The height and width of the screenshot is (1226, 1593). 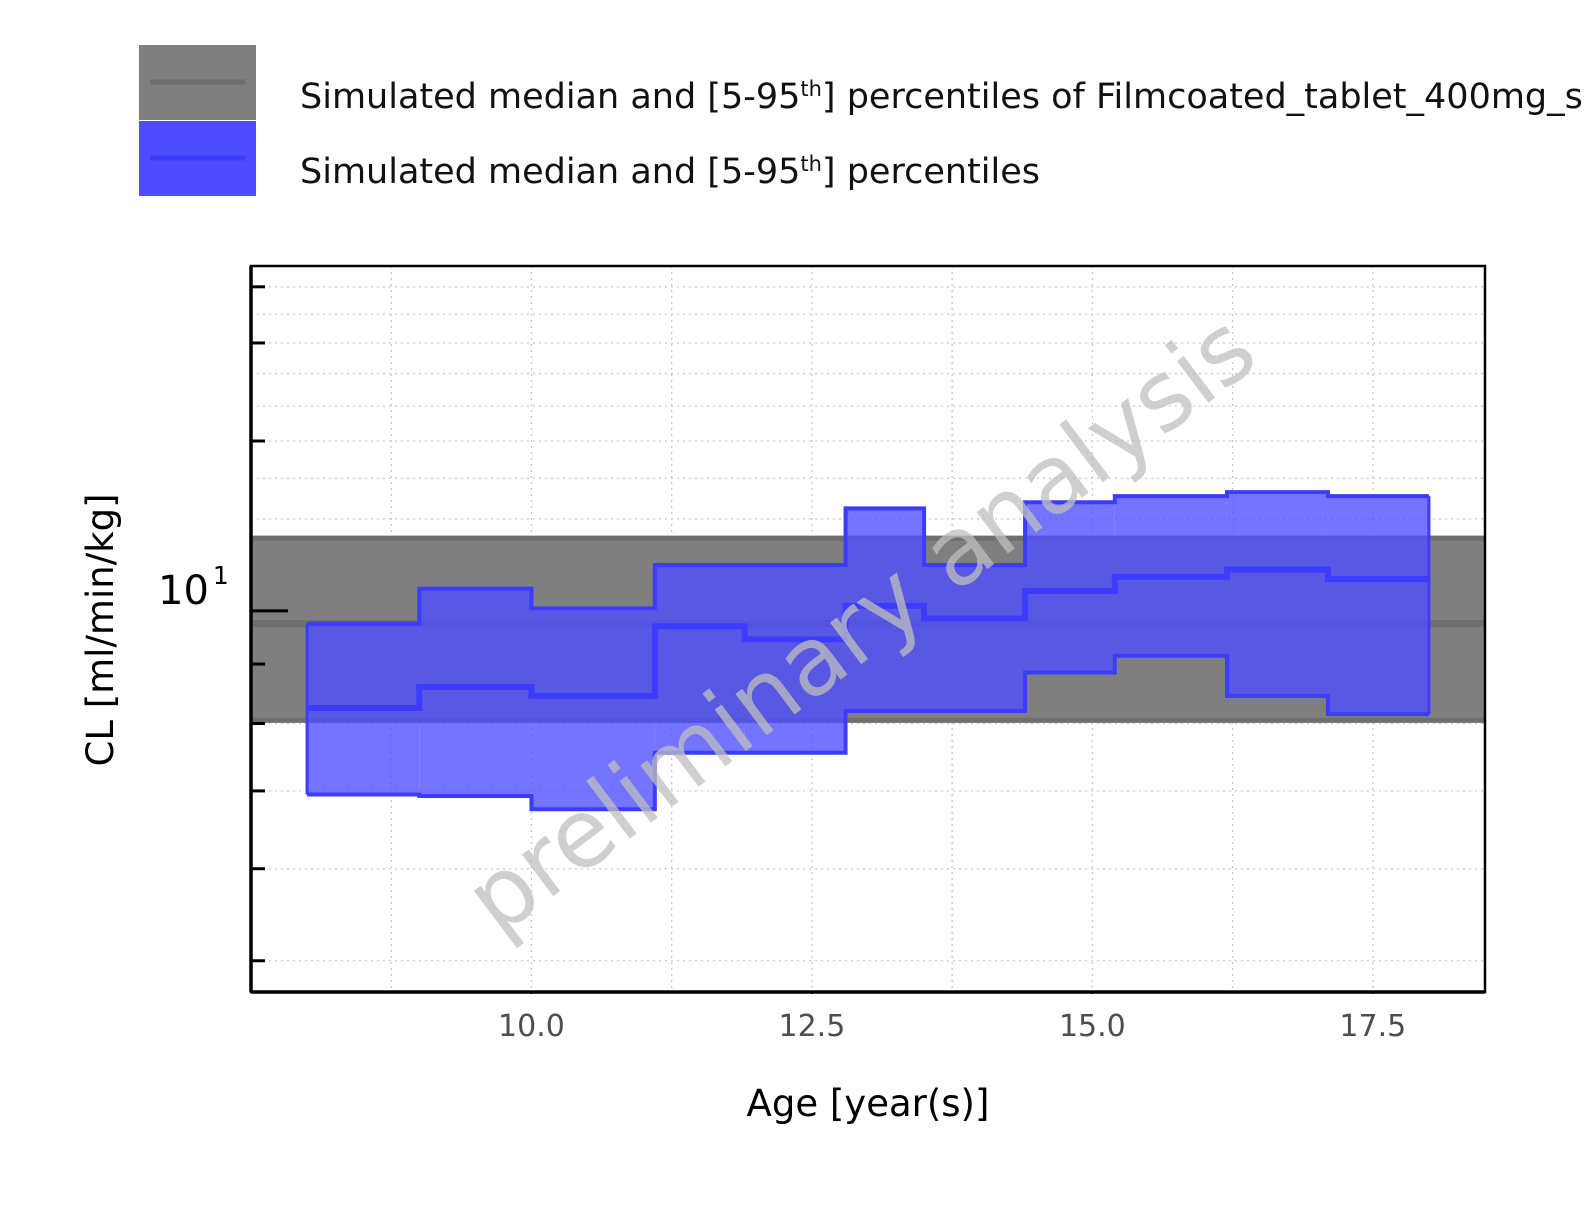 I want to click on simulated-p95-line, so click(x=868, y=558).